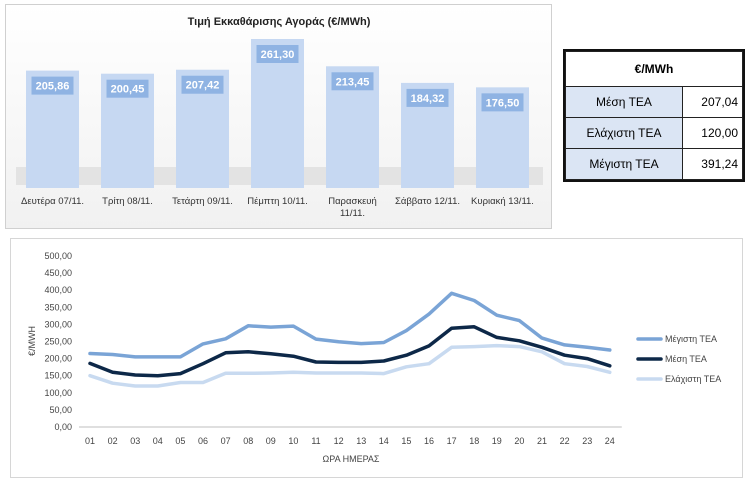 This screenshot has height=484, width=748. What do you see at coordinates (58, 342) in the screenshot?
I see `y-tick-label: 250,00` at bounding box center [58, 342].